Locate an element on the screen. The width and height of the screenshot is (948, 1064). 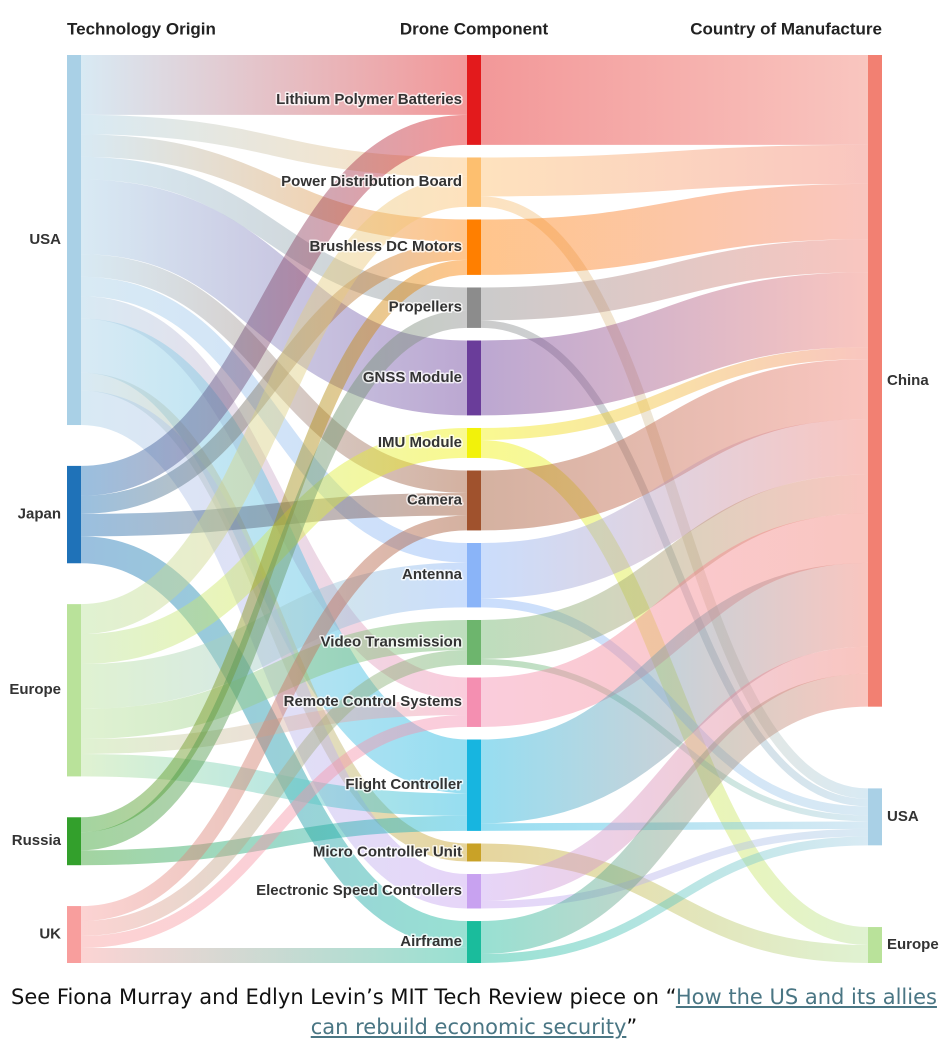
link-propellers-to-china is located at coordinates (674, 280).